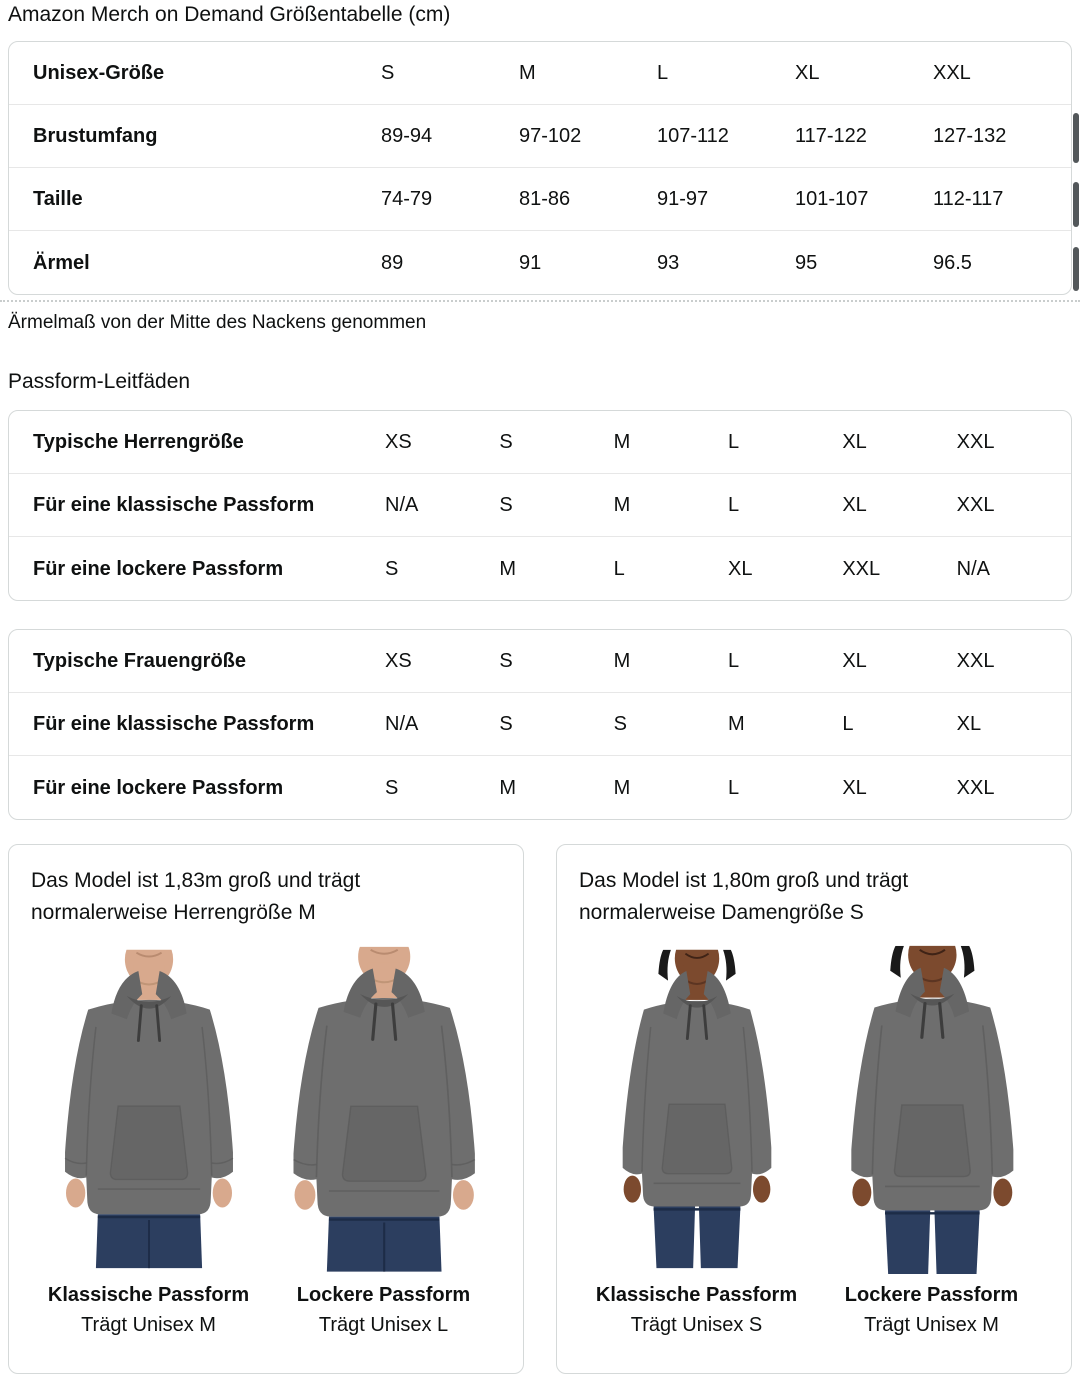  I want to click on table-row: Für eine lockere Passform S M M L XL XXL, so click(540, 787).